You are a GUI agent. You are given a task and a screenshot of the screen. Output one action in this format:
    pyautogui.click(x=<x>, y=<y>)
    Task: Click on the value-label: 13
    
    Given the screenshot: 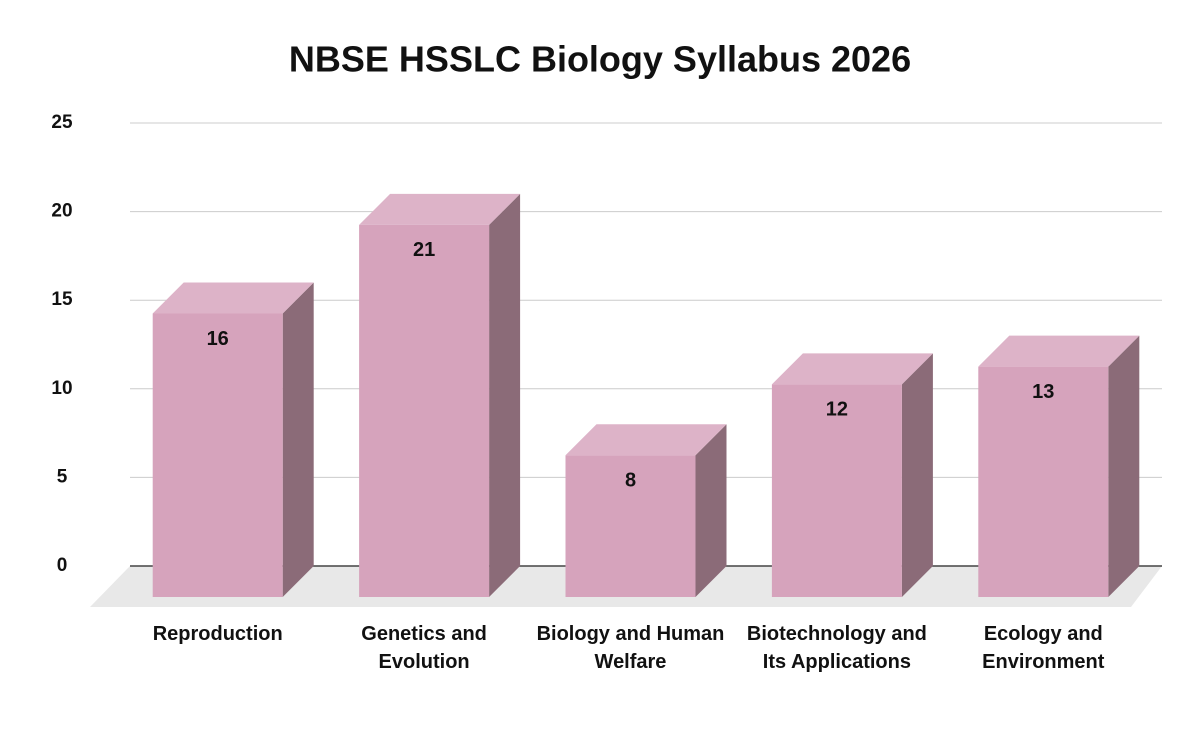 What is the action you would take?
    pyautogui.click(x=1043, y=392)
    